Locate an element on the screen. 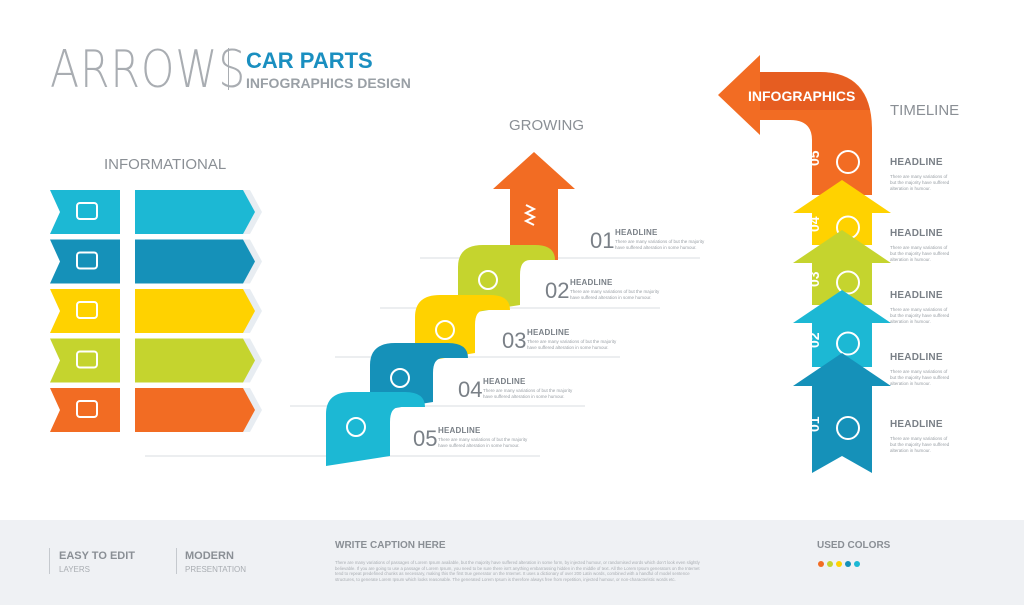 This screenshot has width=1024, height=605. timeline-title: TIMELINE is located at coordinates (925, 110).